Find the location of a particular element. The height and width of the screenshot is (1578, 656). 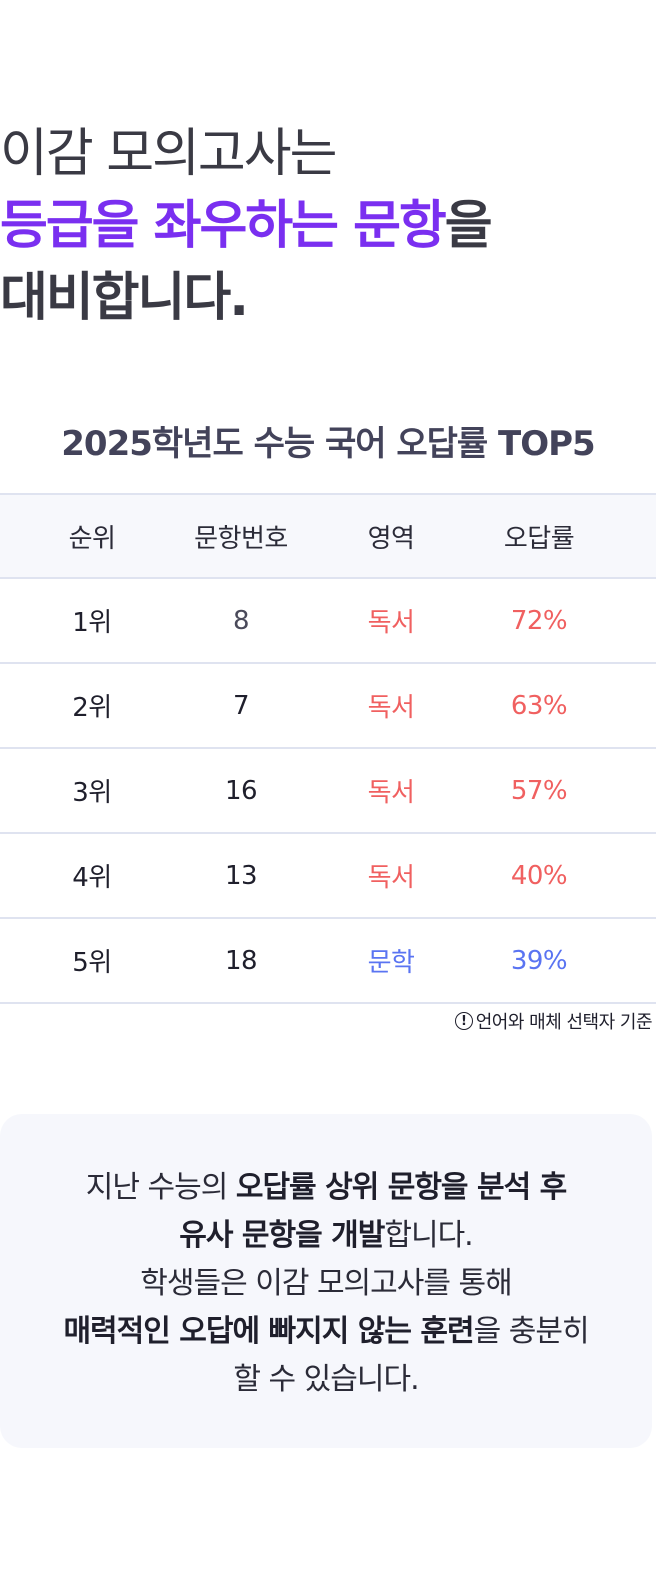

table-footnote: ! 언어와 매체 선택자 기준 is located at coordinates (553, 1021).